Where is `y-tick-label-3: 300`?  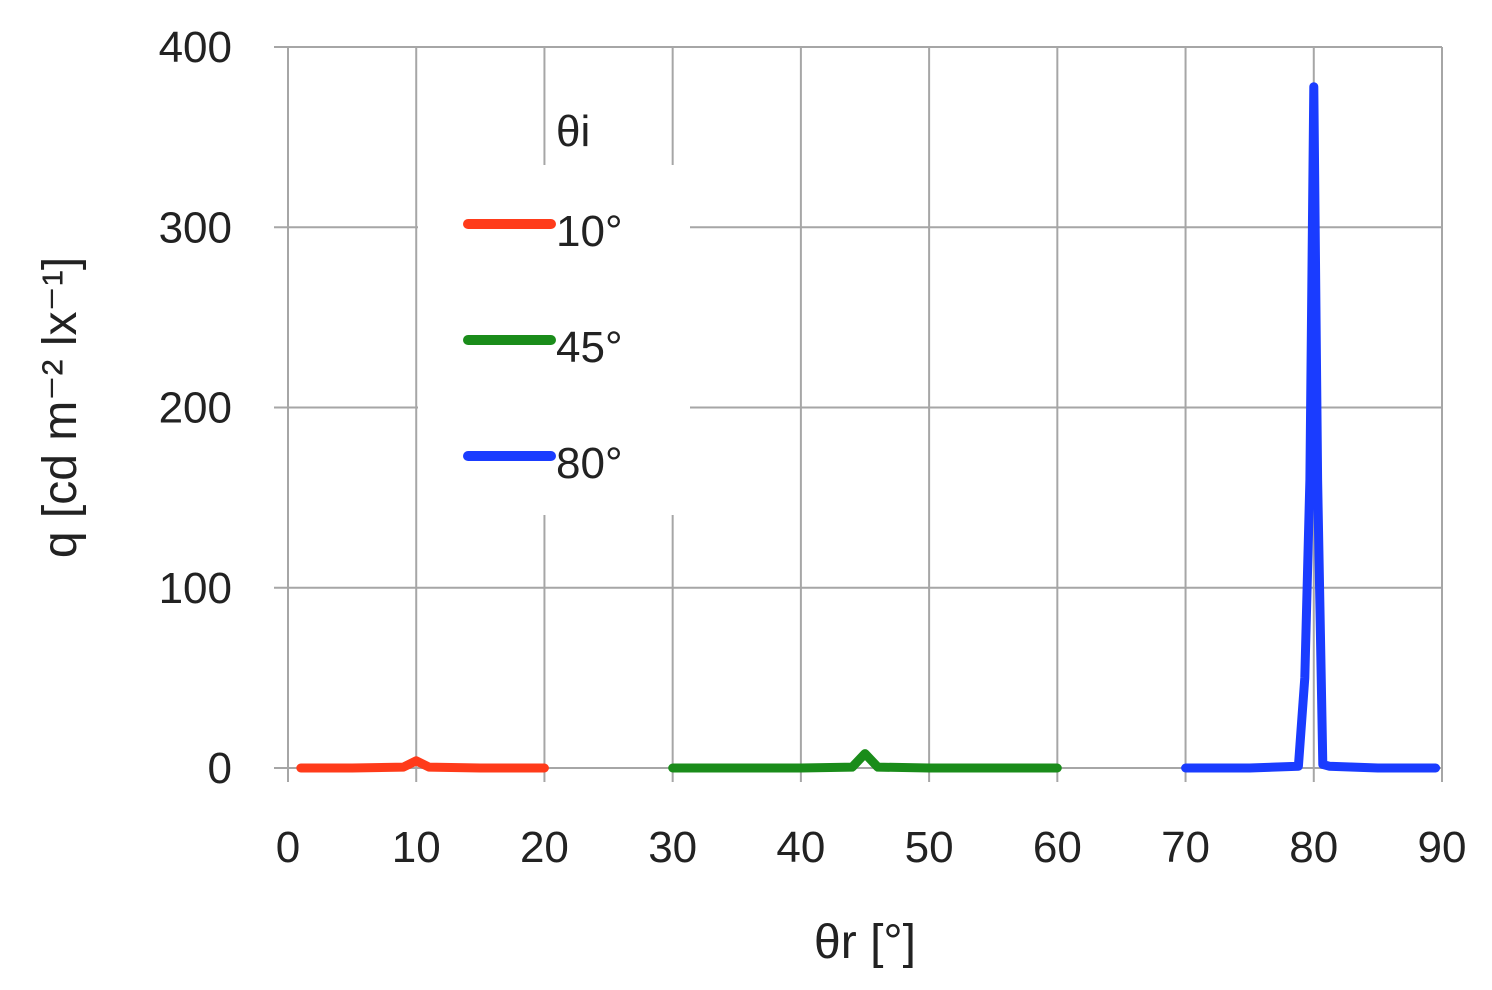
y-tick-label-3: 300 is located at coordinates (195, 227).